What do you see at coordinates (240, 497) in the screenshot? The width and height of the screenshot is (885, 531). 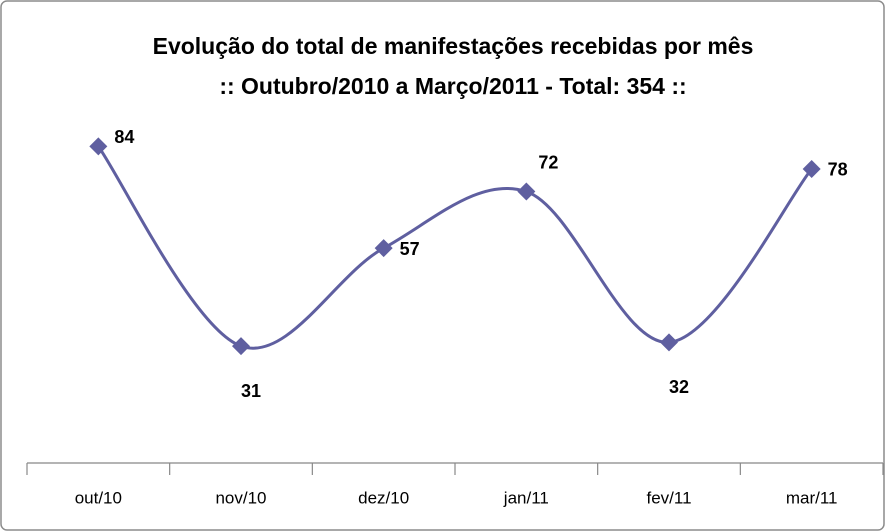 I see `x-tick-label: nov/10` at bounding box center [240, 497].